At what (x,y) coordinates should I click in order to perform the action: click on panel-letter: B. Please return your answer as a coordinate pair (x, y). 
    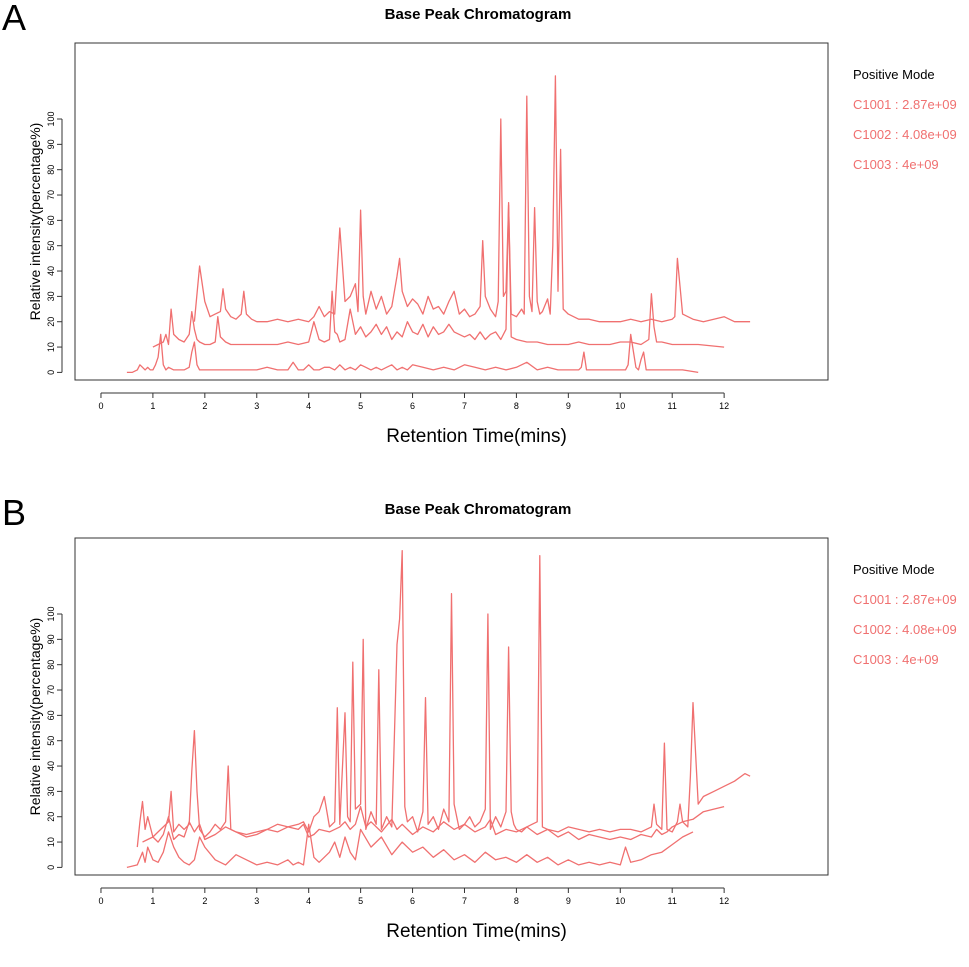
    Looking at the image, I should click on (14, 512).